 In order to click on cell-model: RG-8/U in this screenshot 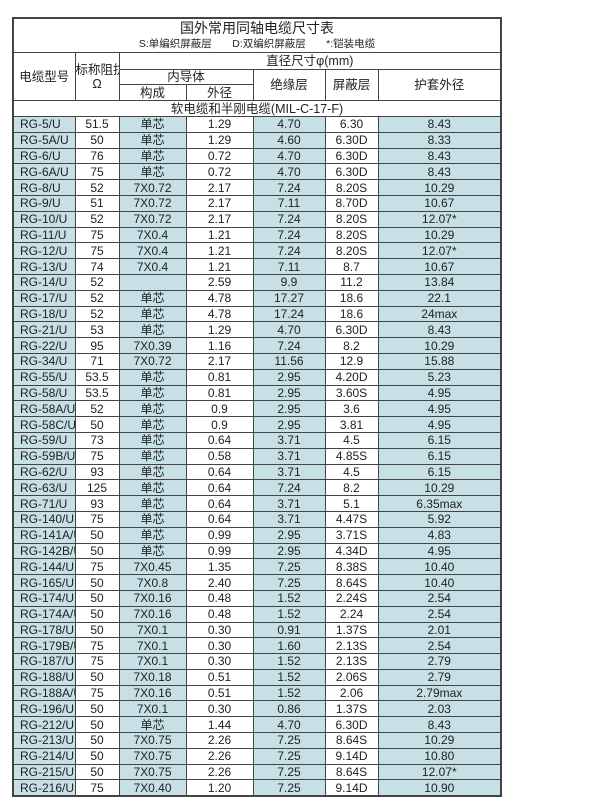, I will do `click(44, 187)`.